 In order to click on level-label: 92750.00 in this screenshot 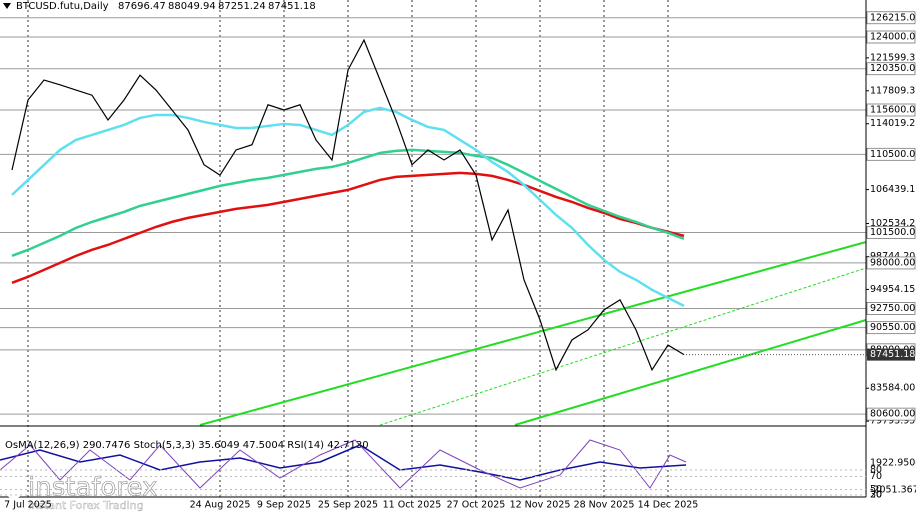, I will do `click(892, 308)`.